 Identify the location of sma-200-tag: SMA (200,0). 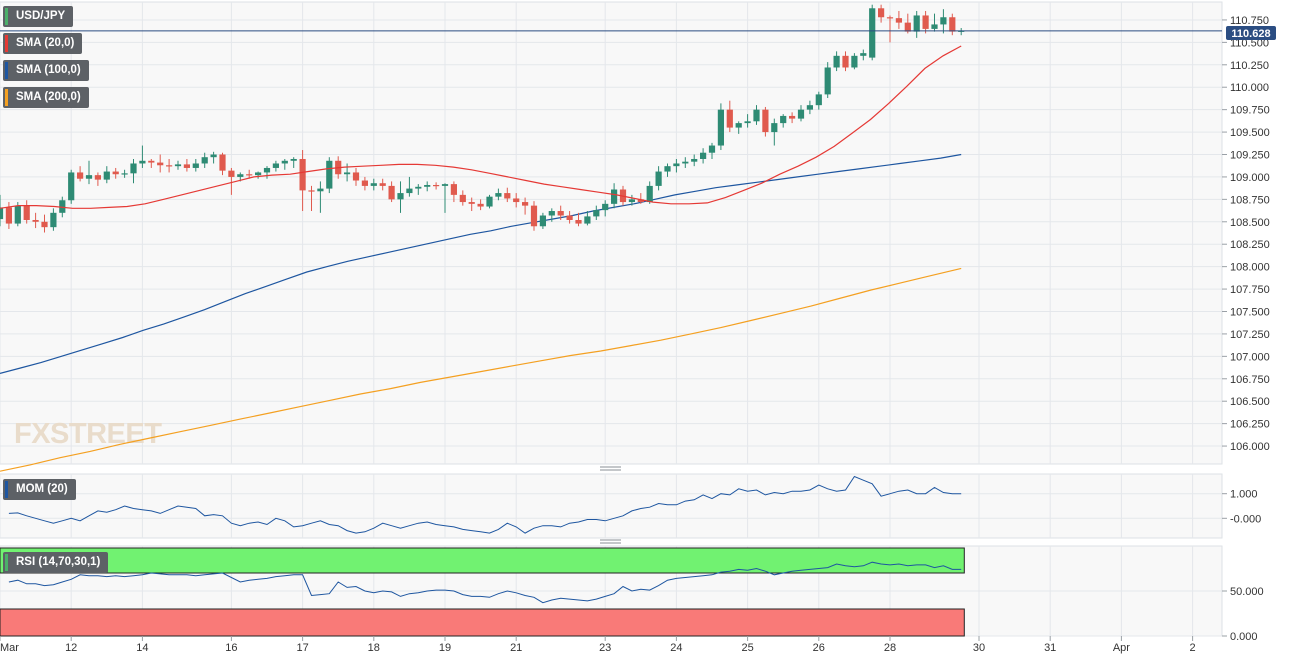
(46, 97).